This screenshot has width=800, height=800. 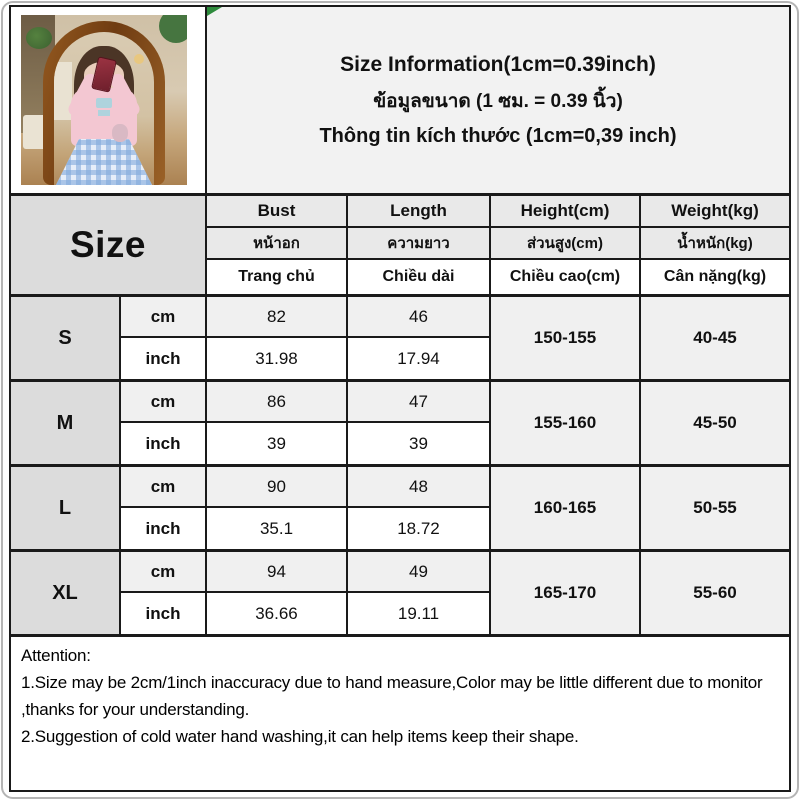 I want to click on model-mirror-selfie-photo, so click(x=104, y=100).